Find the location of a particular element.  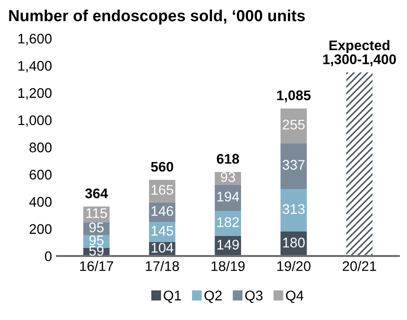

y-tick-label: 600 is located at coordinates (41, 175).